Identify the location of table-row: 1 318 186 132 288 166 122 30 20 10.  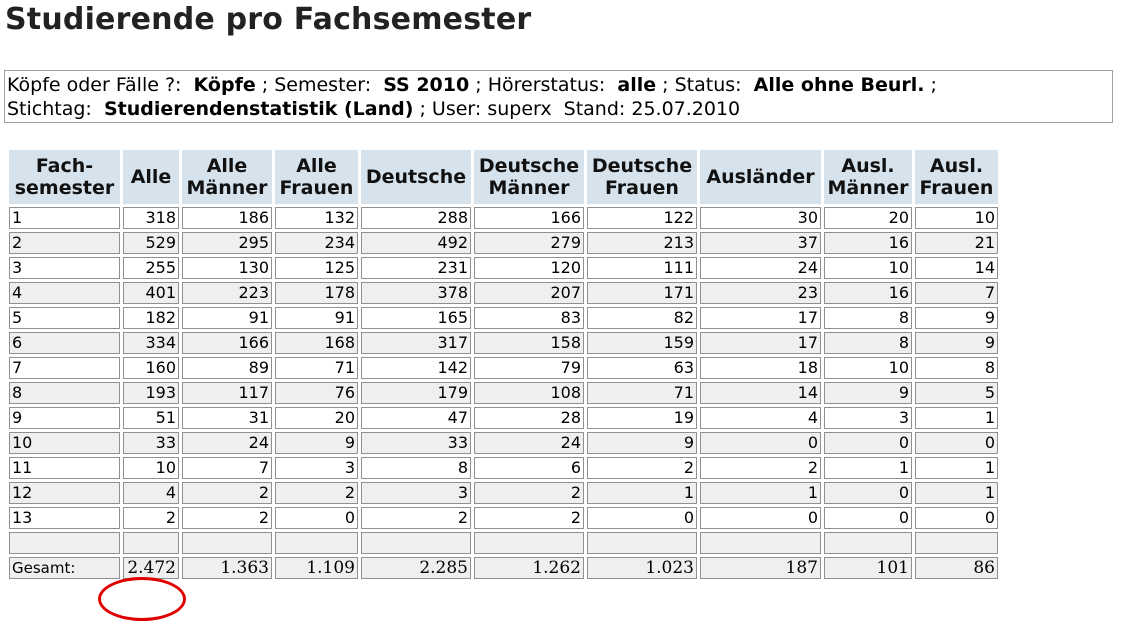
(503, 218).